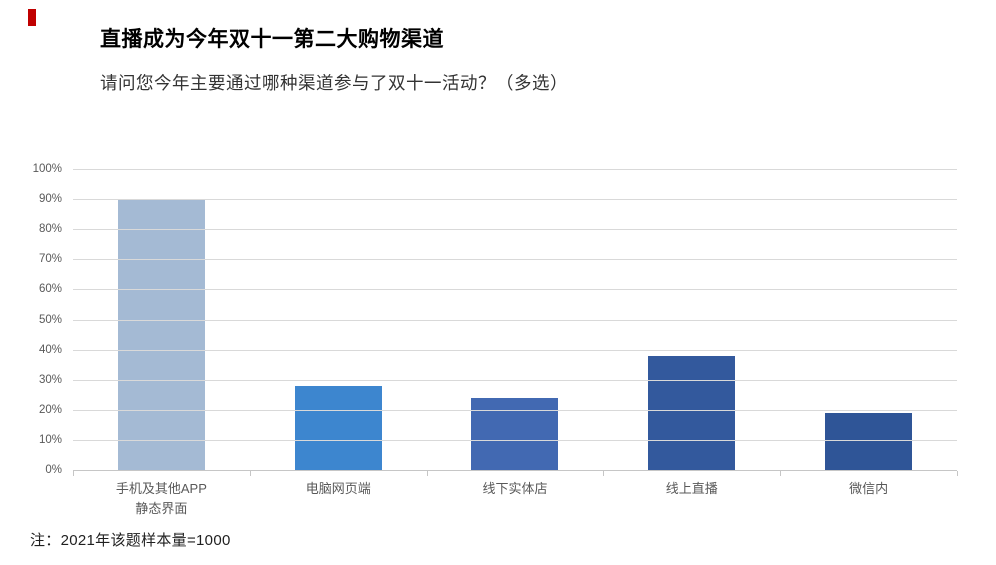  Describe the element at coordinates (50, 409) in the screenshot. I see `y-tick-label: 20%` at that location.